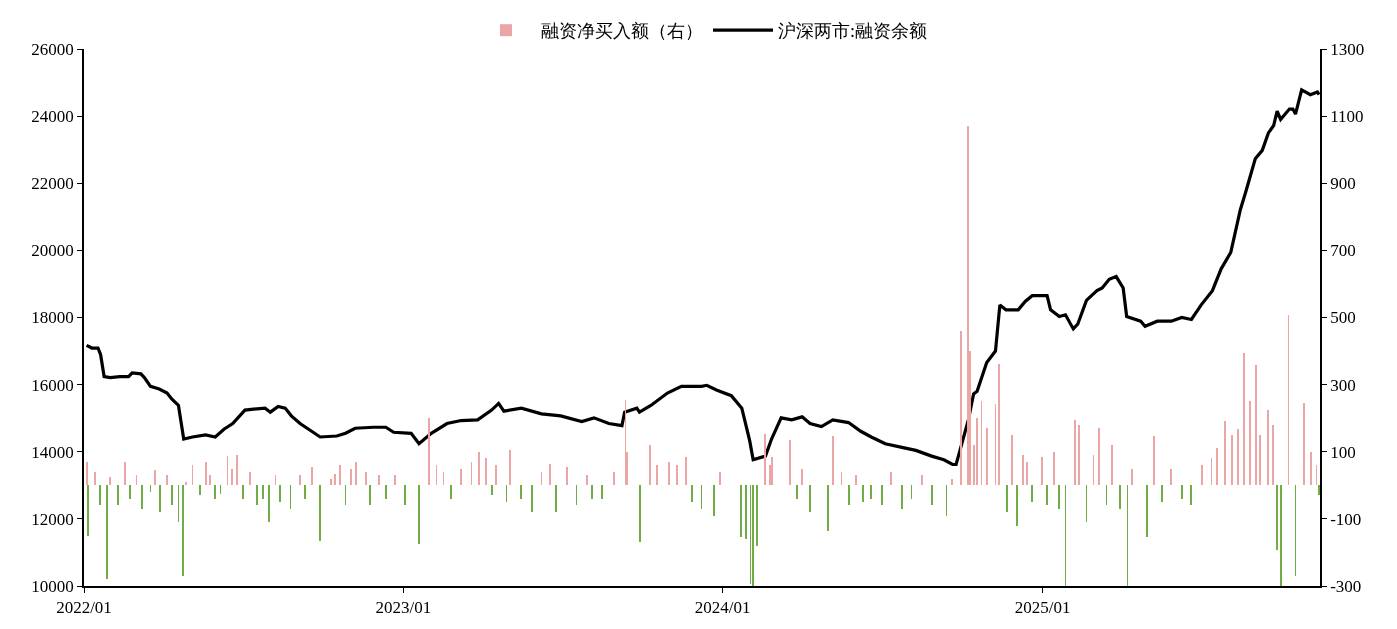  Describe the element at coordinates (1343, 385) in the screenshot. I see `y2-tick-label: 300` at that location.